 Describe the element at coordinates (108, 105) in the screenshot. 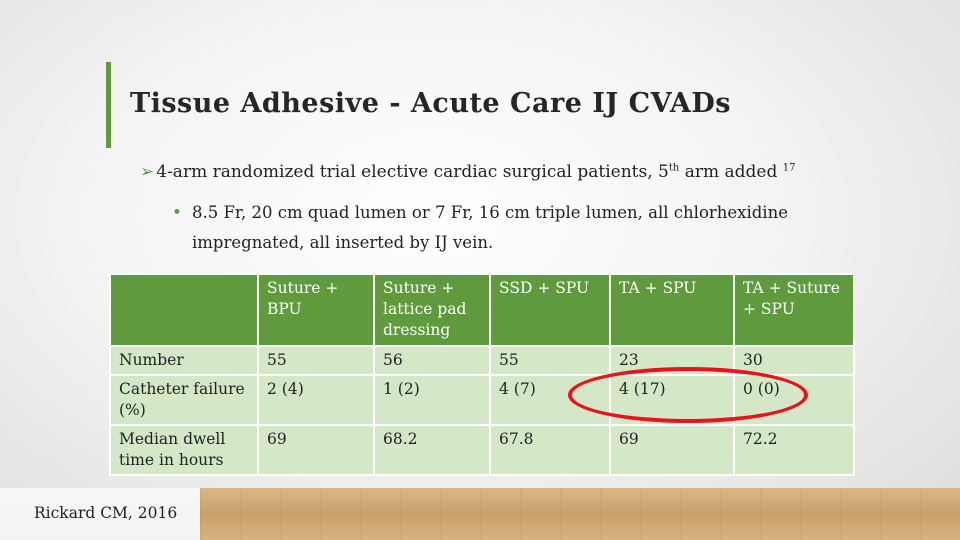

I see `title-accent-bar` at that location.